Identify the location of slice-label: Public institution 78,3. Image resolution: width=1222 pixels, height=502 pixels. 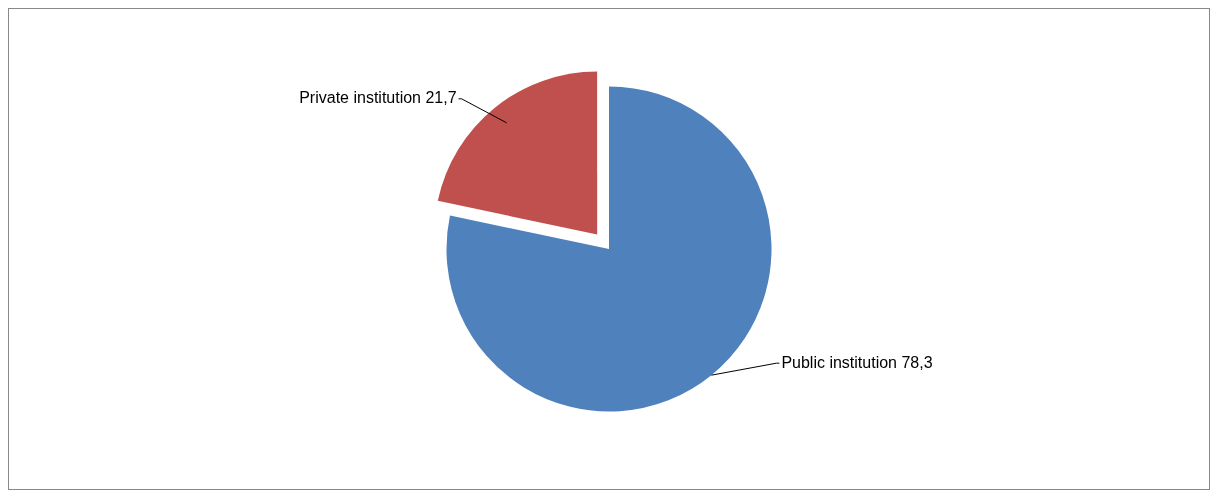
(857, 362).